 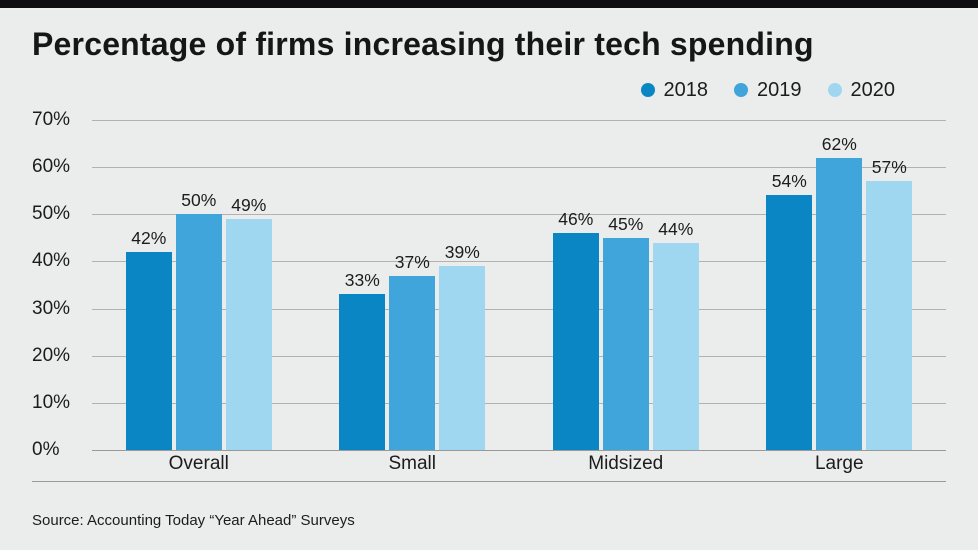 What do you see at coordinates (839, 463) in the screenshot?
I see `x-axis-label: Large` at bounding box center [839, 463].